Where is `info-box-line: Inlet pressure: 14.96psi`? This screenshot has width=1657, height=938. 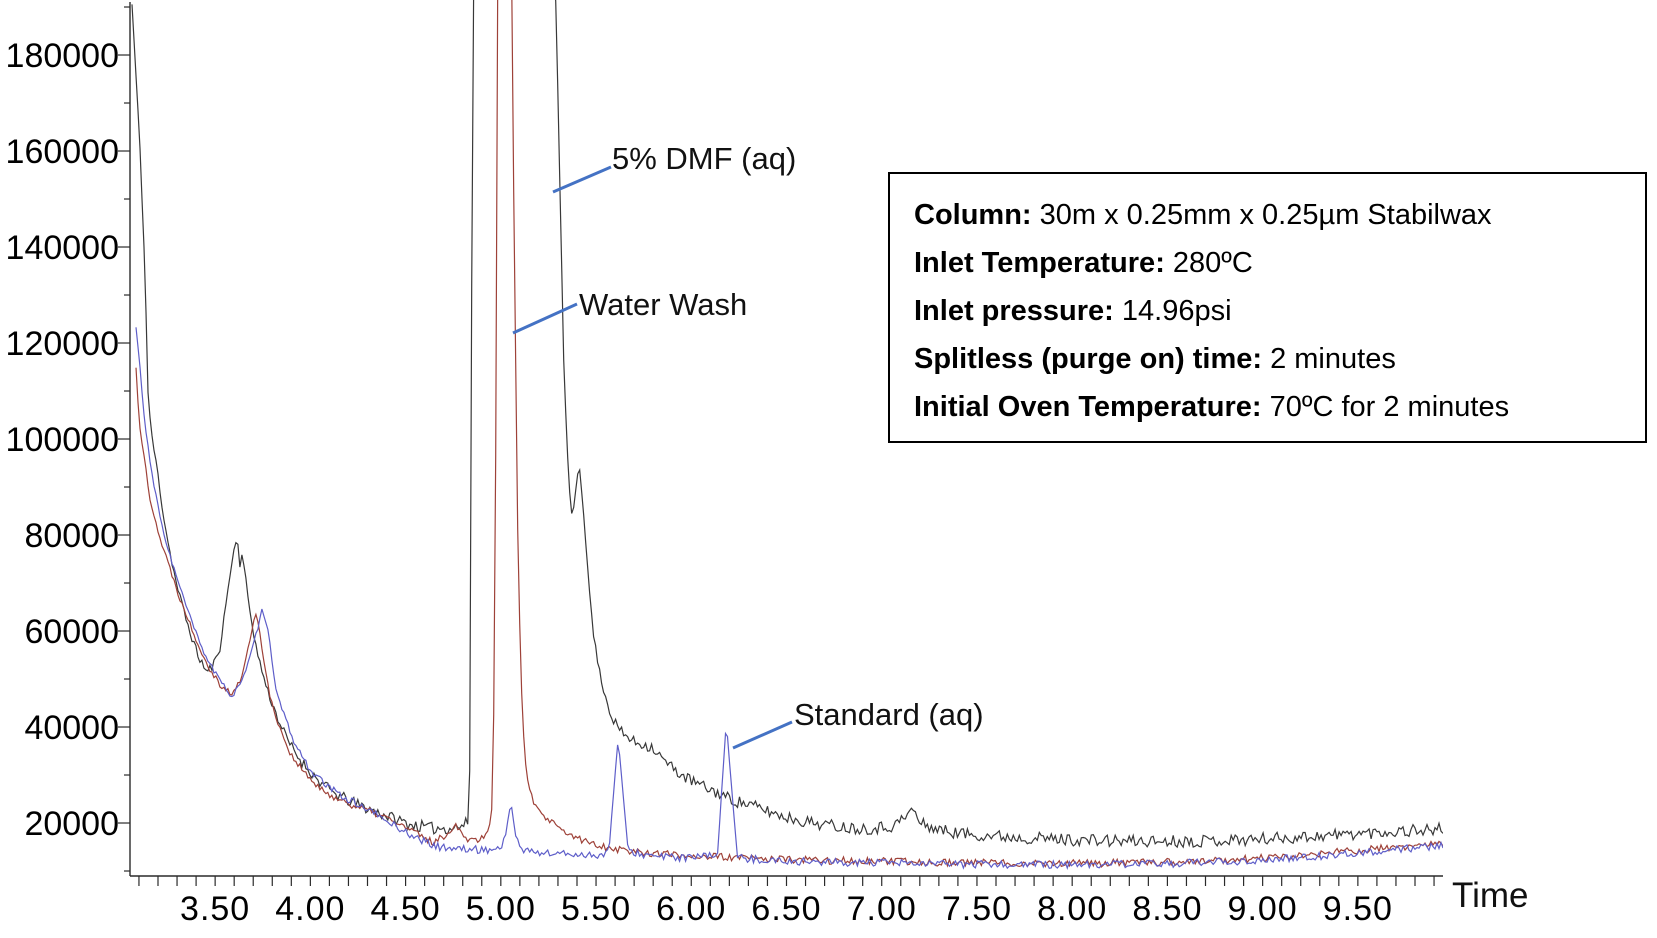
info-box-line: Inlet pressure: 14.96psi is located at coordinates (1274, 311).